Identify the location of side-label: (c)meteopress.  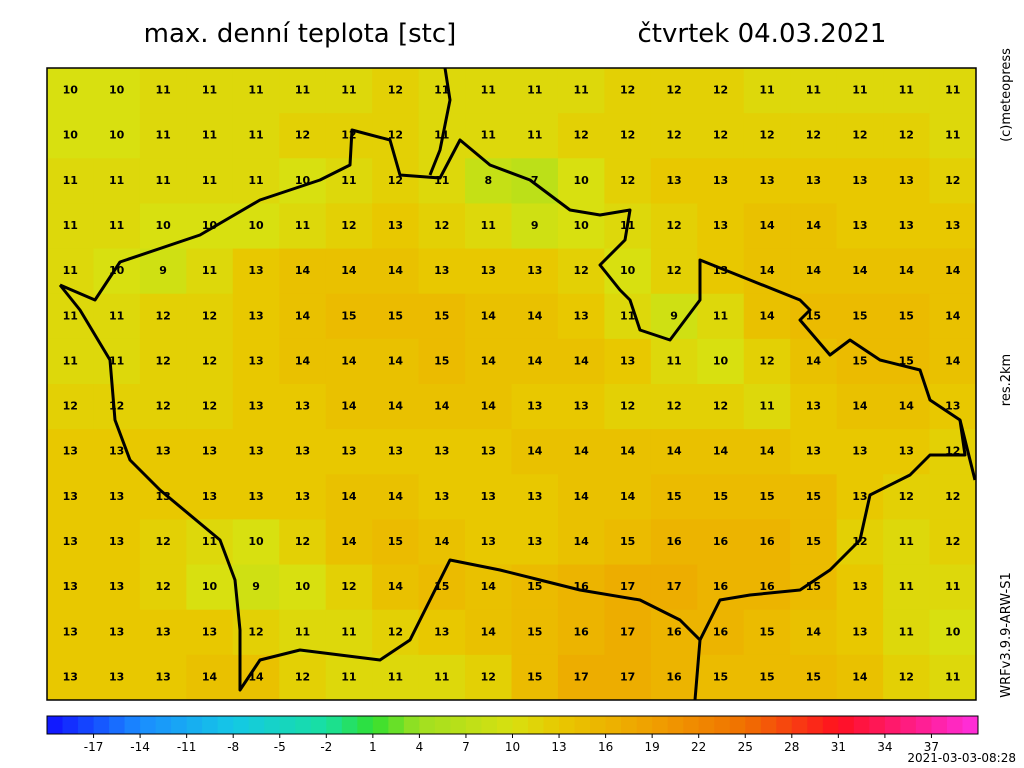
(1006, 95).